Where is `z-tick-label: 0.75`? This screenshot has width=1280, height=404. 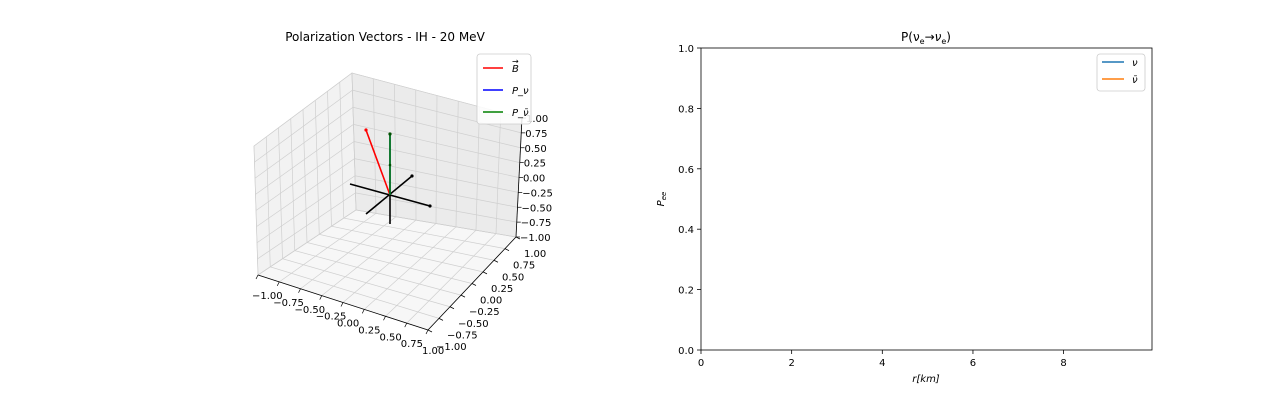
z-tick-label: 0.75 is located at coordinates (536, 134).